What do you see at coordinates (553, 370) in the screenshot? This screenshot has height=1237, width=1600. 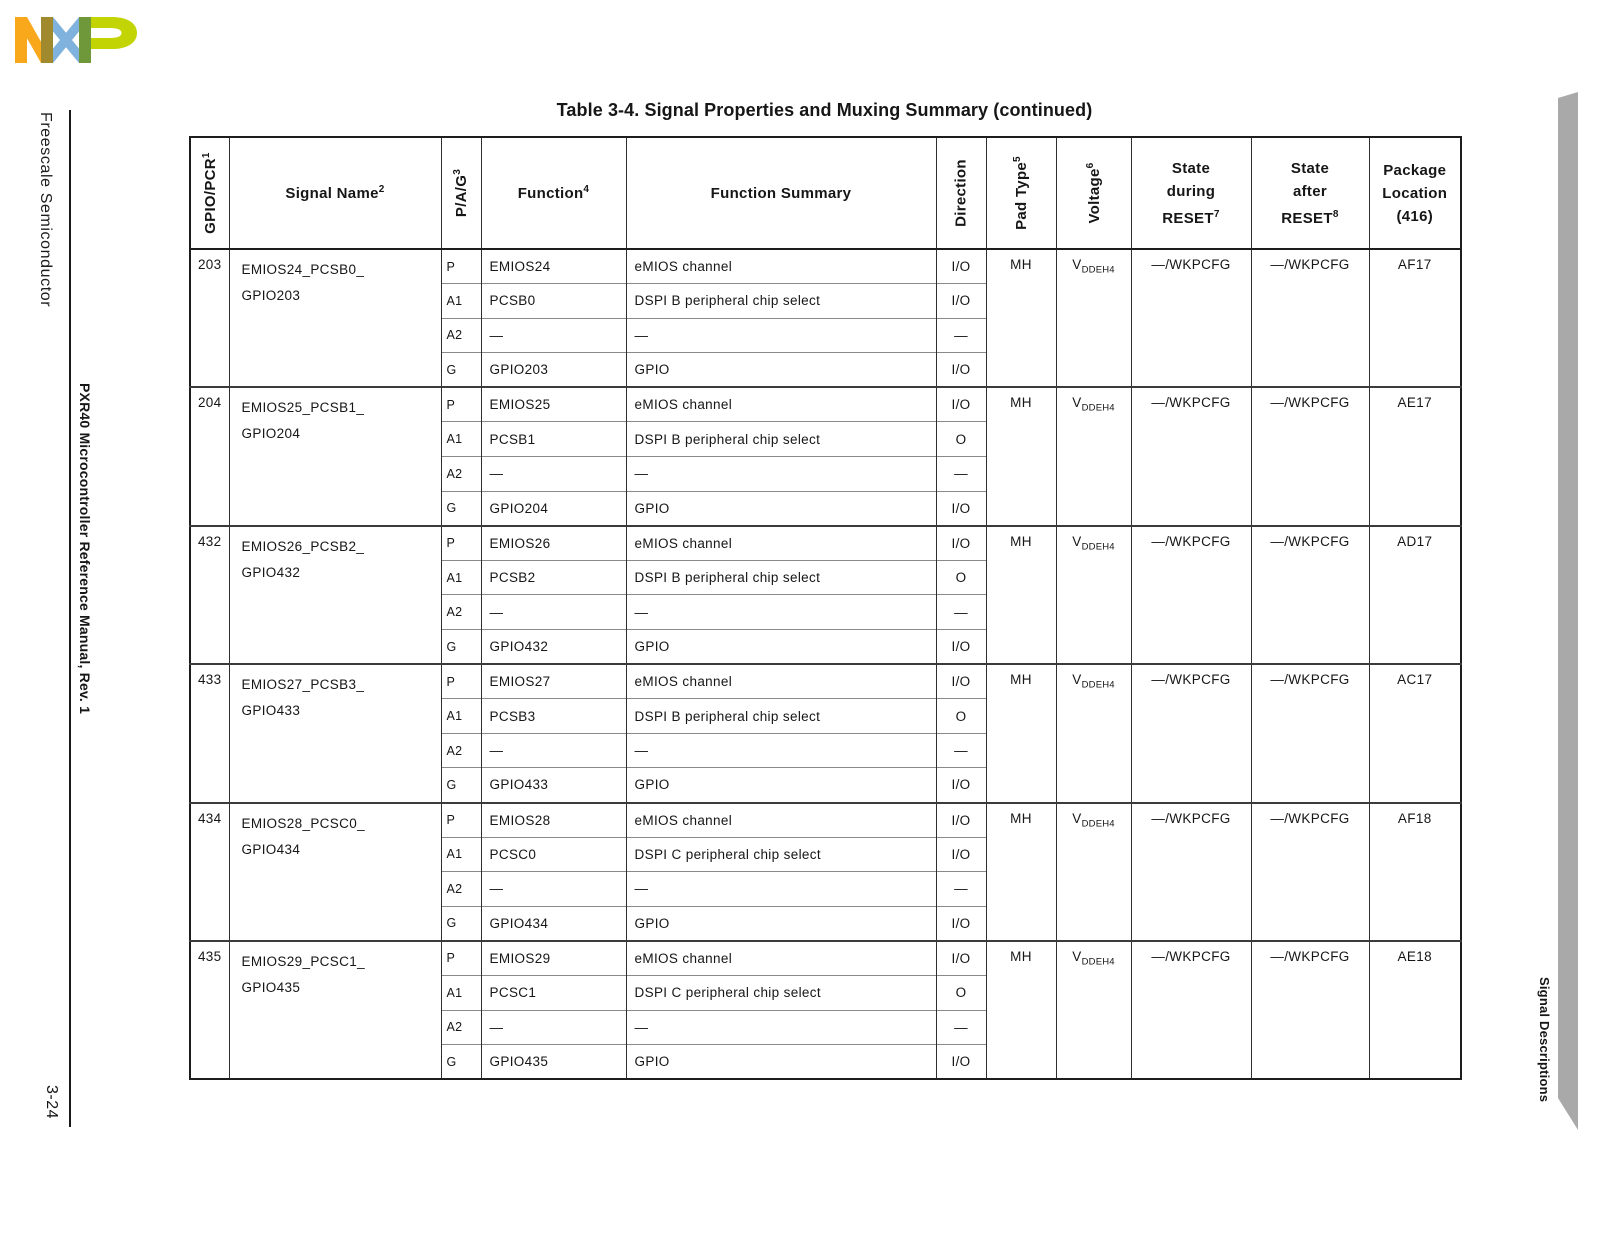 I see `function-cell: GPIO203` at bounding box center [553, 370].